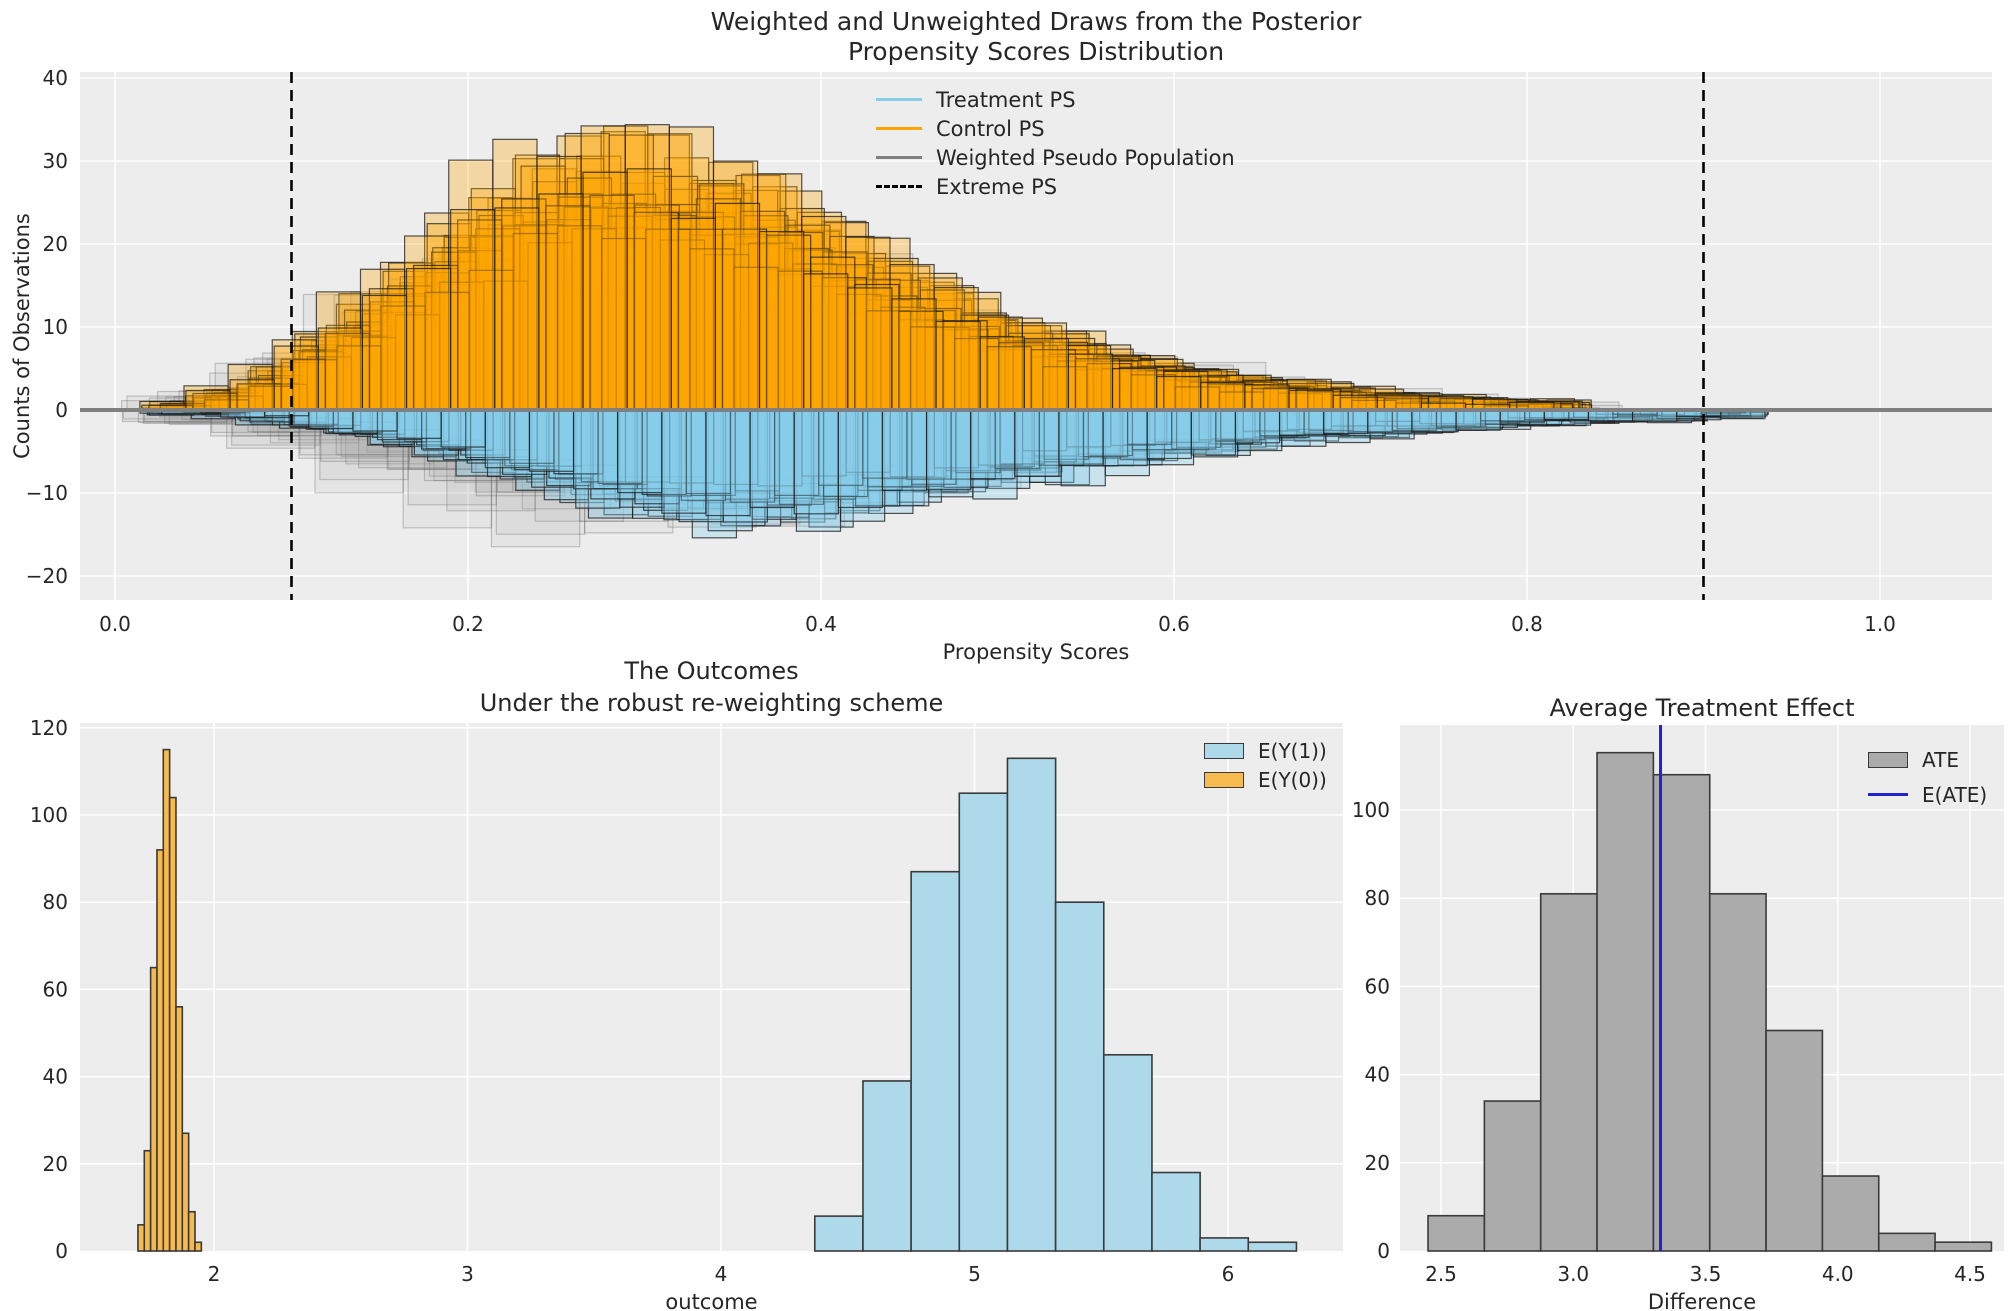  What do you see at coordinates (1970, 1274) in the screenshot?
I see `svg-text: 4.5` at bounding box center [1970, 1274].